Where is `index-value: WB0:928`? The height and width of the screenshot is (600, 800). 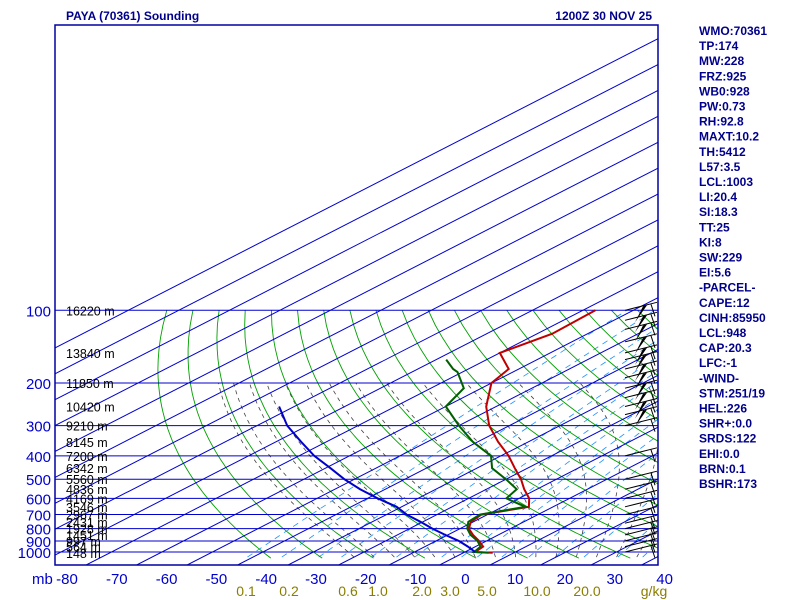 index-value: WB0:928 is located at coordinates (724, 91).